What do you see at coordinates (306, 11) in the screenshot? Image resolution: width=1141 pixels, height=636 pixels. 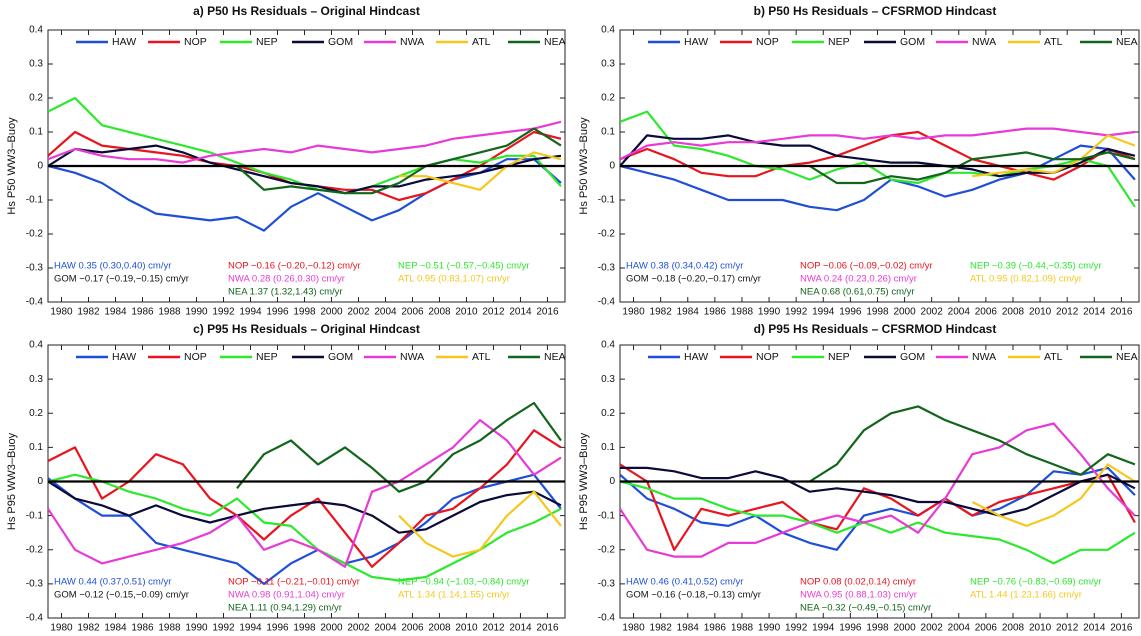 I see `panel-title: a) P50 Hs Residuals – Original Hindcast` at bounding box center [306, 11].